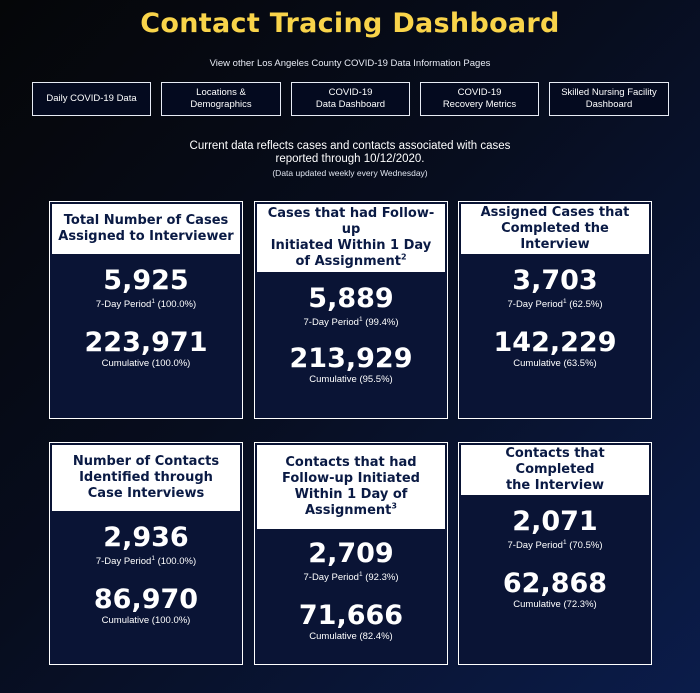  I want to click on nav-label: Demographics, so click(221, 104).